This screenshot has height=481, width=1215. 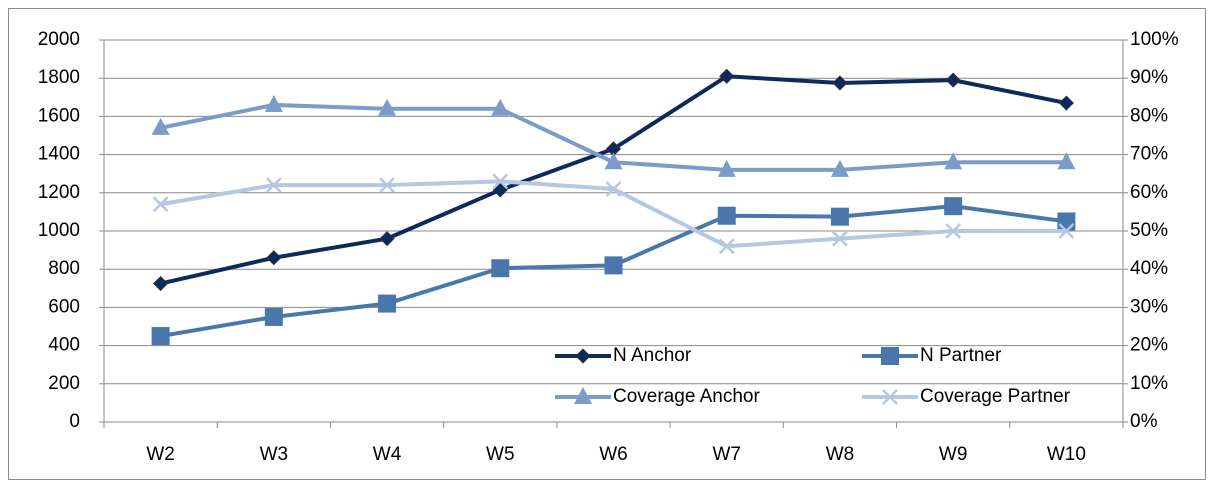 What do you see at coordinates (59, 154) in the screenshot?
I see `y-tick-label: 1400` at bounding box center [59, 154].